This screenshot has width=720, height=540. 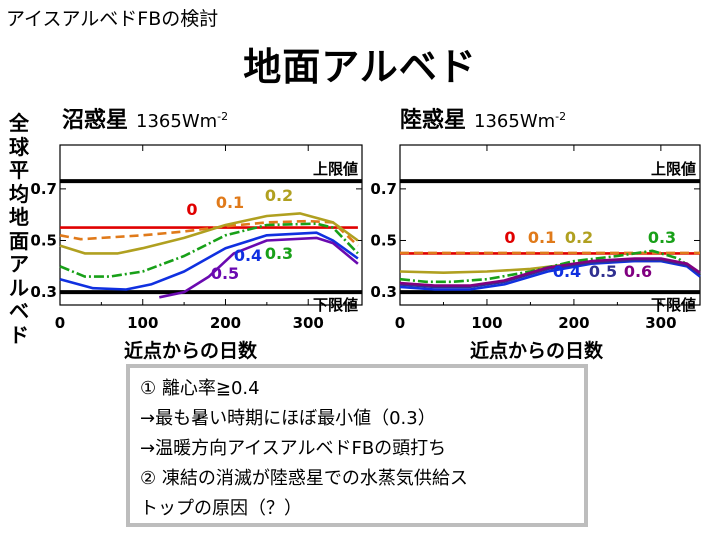 I want to click on panel-left-name: 沼惑星, so click(x=95, y=120).